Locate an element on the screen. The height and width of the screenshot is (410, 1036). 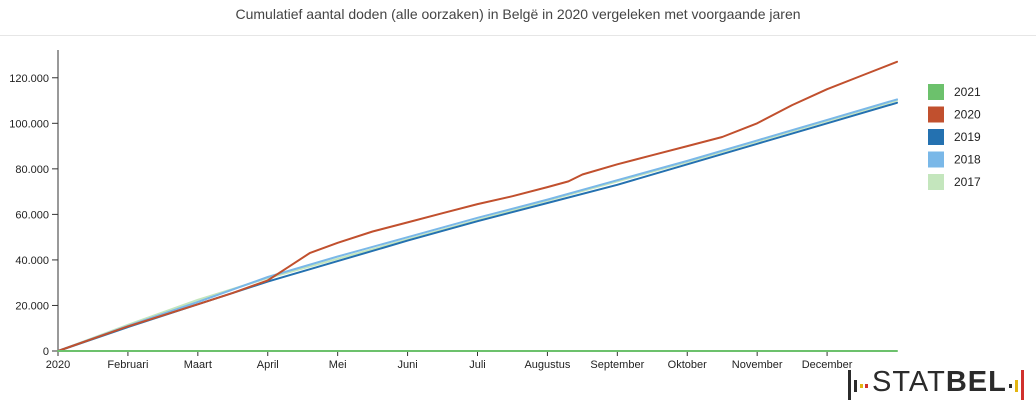
legend: 2021 2020 2019 2018 2017 is located at coordinates (954, 137).